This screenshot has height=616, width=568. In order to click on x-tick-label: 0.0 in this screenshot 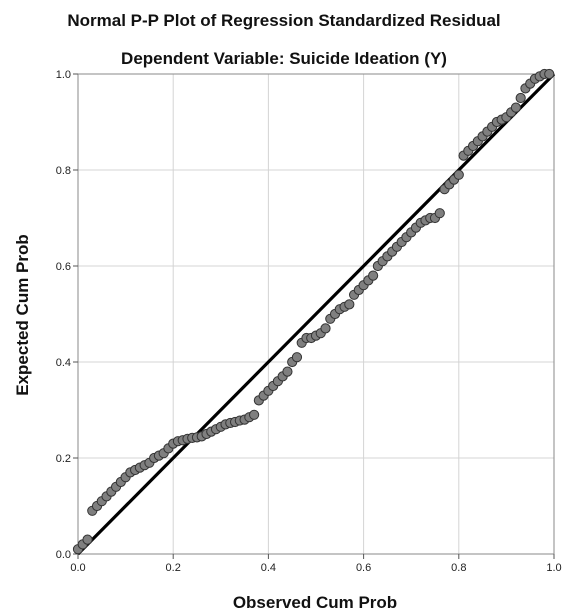, I will do `click(77, 568)`.